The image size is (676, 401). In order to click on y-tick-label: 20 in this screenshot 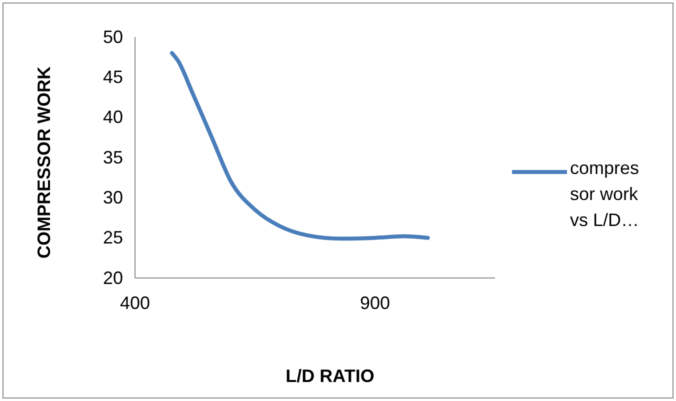, I will do `click(112, 278)`.